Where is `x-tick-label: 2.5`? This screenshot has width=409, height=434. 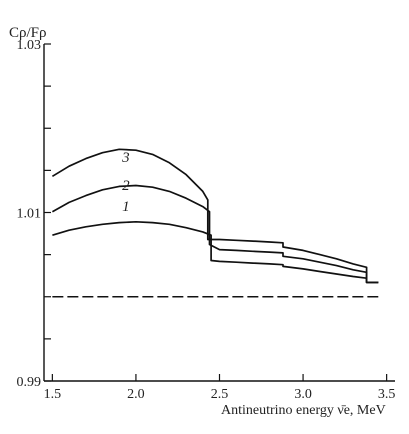
x-tick-label: 2.5 is located at coordinates (220, 394).